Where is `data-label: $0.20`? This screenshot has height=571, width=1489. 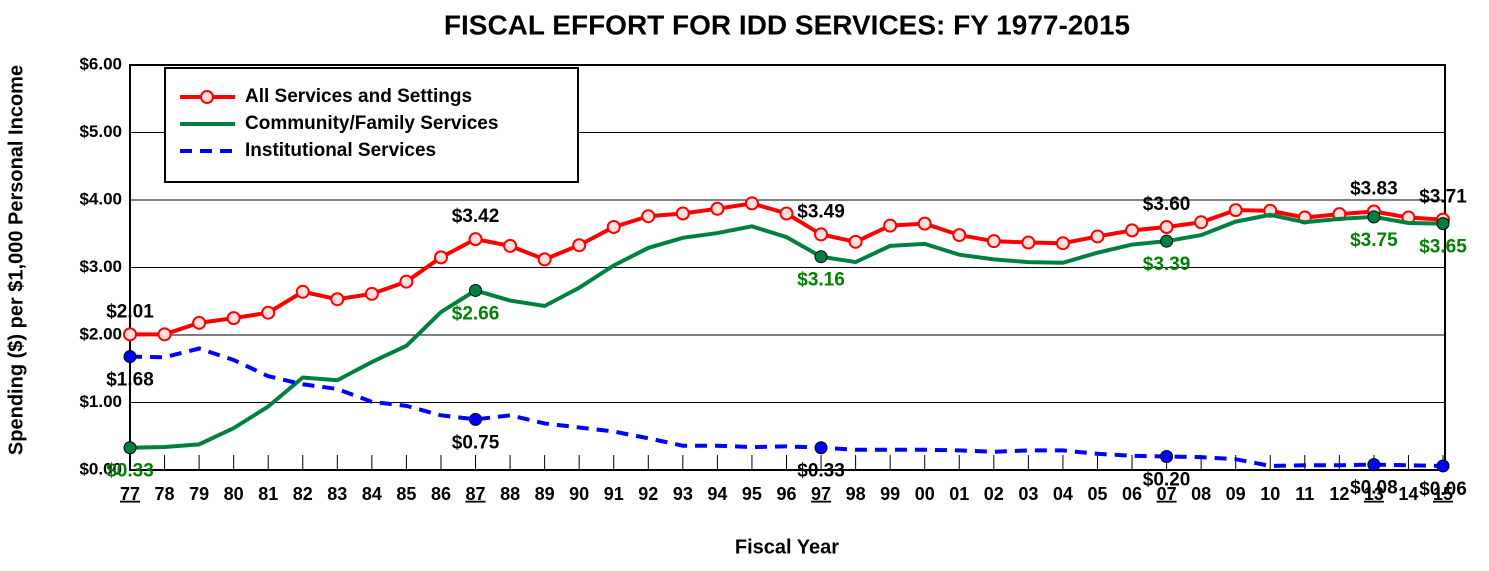 data-label: $0.20 is located at coordinates (1167, 480).